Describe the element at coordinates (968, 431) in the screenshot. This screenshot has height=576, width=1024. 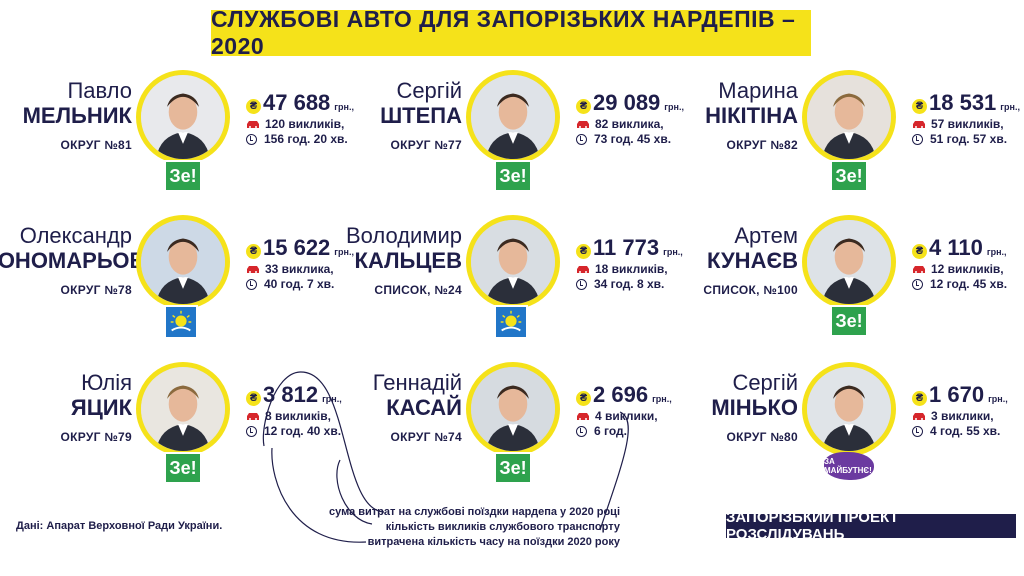
I see `time-line: 4 год. 55 хв.` at that location.